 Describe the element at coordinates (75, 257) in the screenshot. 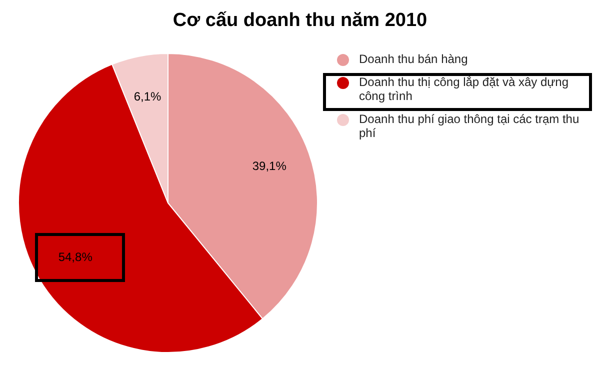

I see `data-label: 54,8%` at that location.